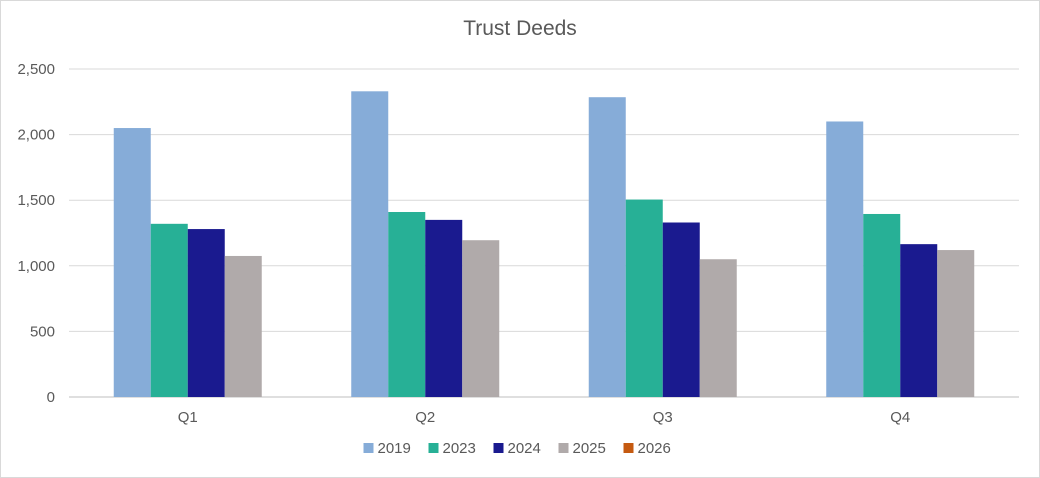 This screenshot has height=478, width=1040. Describe the element at coordinates (51, 397) in the screenshot. I see `y-tick-label: 0` at that location.